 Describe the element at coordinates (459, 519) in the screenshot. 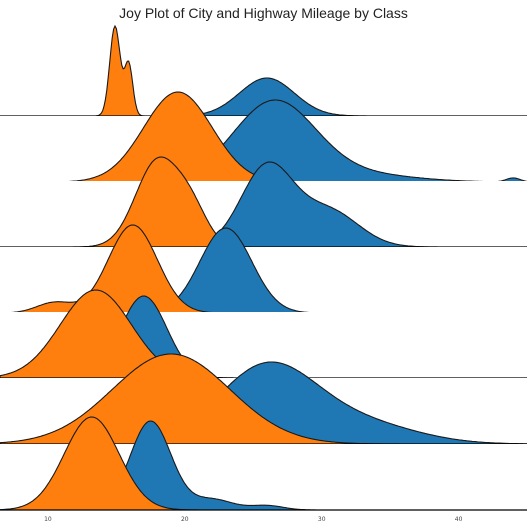

I see `x-tick-label: 40` at that location.